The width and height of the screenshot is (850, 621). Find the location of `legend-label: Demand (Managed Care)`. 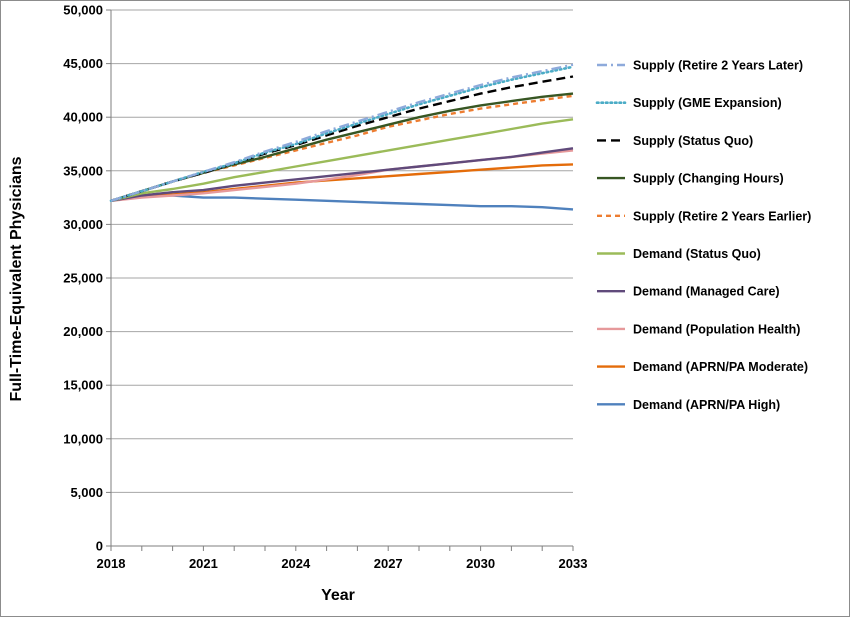

legend-label: Demand (Managed Care) is located at coordinates (706, 292).